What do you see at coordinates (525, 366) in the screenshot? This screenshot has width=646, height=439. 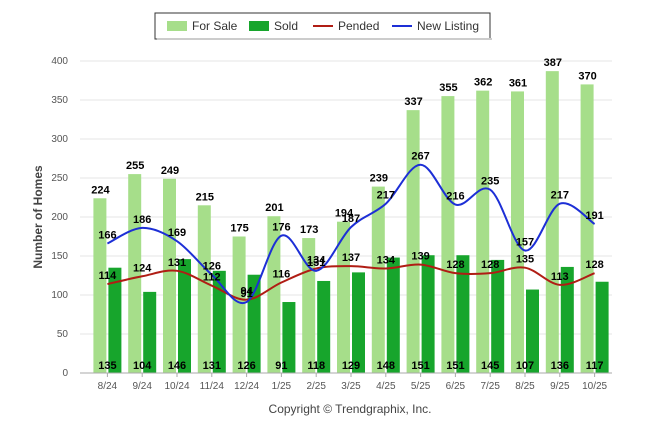 I see `label-sold: 107` at bounding box center [525, 366].